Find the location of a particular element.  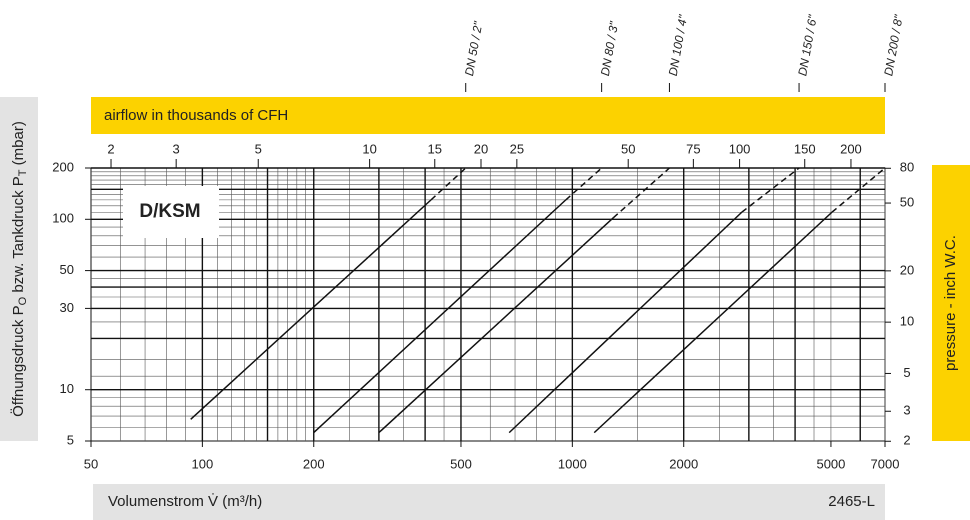

y-tick-label: 200 is located at coordinates (63, 166).